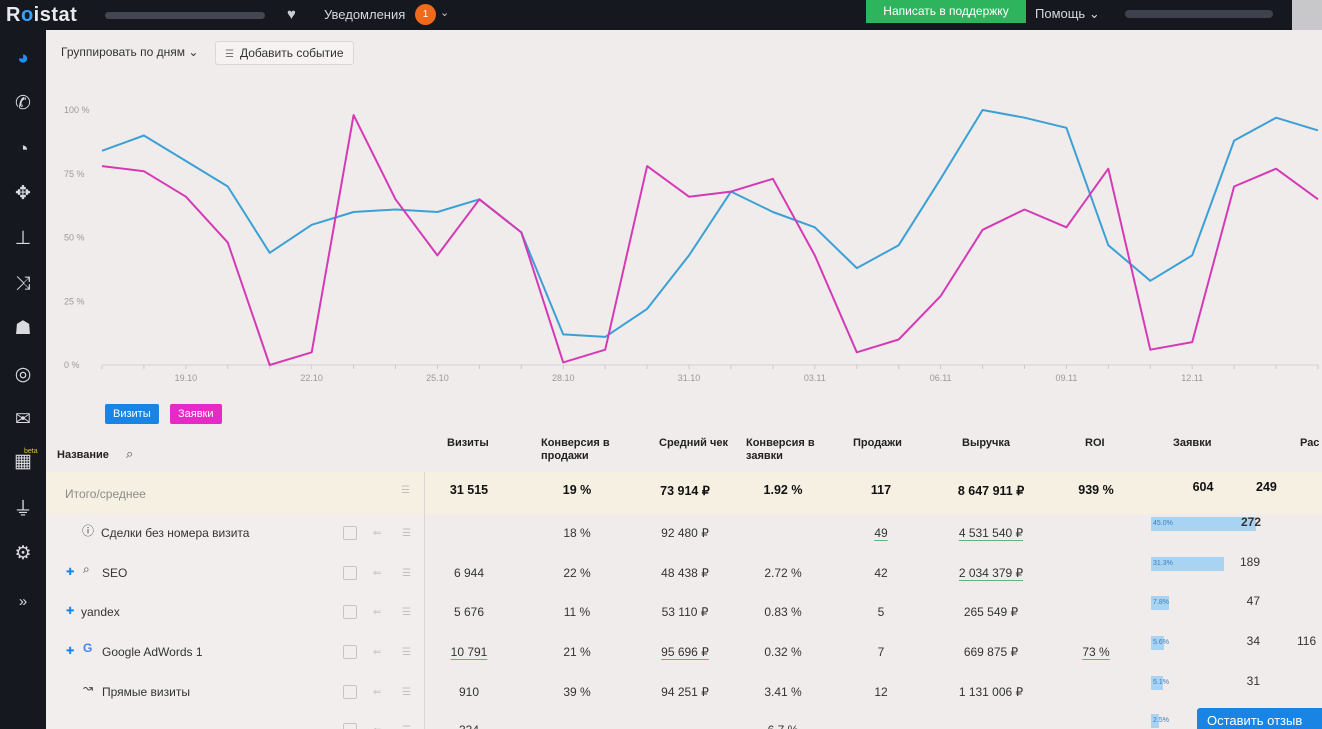 The height and width of the screenshot is (729, 1322). Describe the element at coordinates (23, 461) in the screenshot. I see `qr-icon: ▦` at that location.